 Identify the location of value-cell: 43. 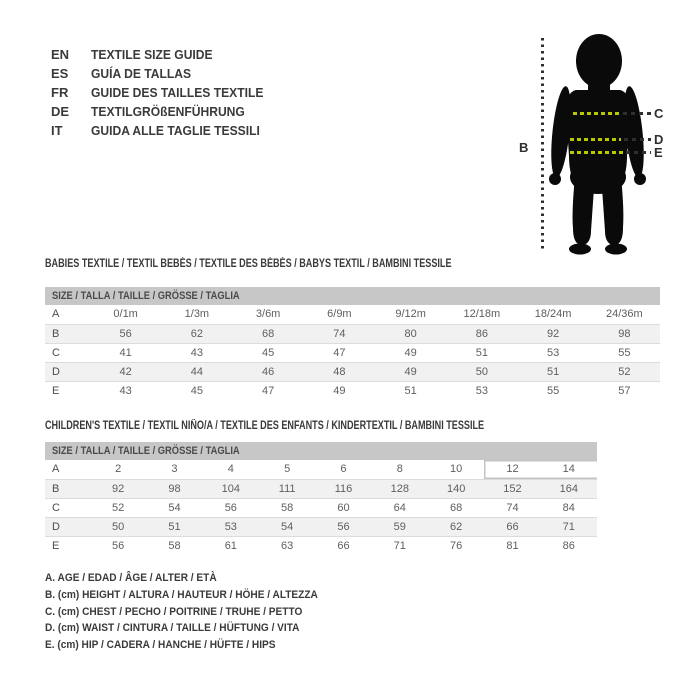
(125, 391).